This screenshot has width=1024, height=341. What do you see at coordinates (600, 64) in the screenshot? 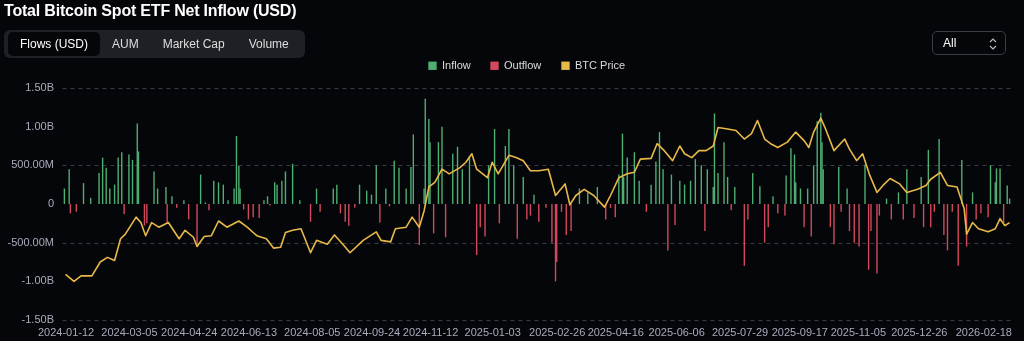
I see `legend-label: BTC Price` at bounding box center [600, 64].